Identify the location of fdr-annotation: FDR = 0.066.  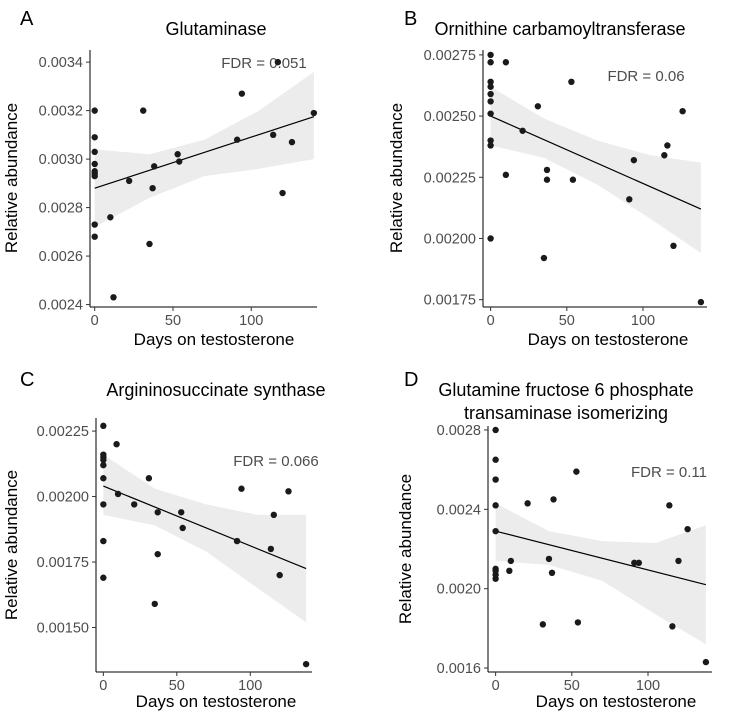
(275, 461).